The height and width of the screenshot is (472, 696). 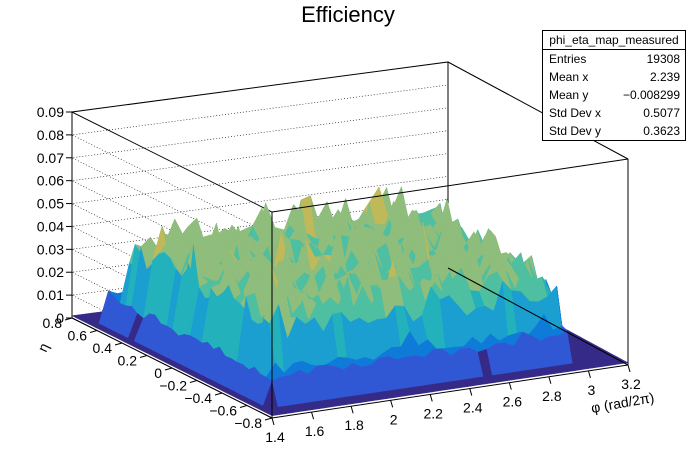 I want to click on chart-title: Efficiency, so click(x=348, y=14).